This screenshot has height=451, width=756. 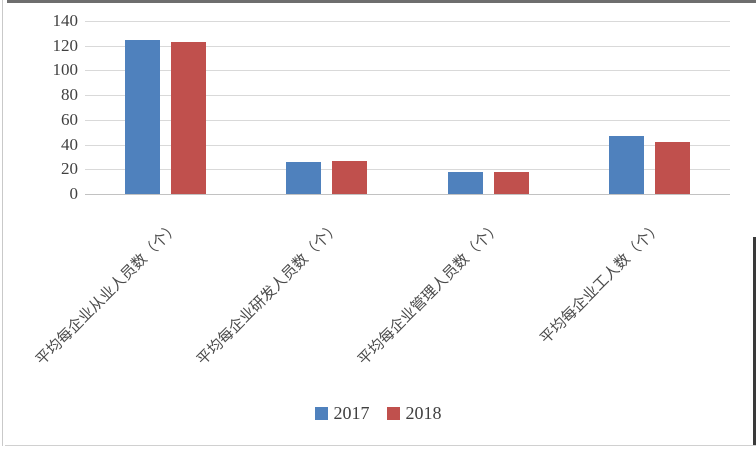 I want to click on x-axis-line, so click(x=407, y=194).